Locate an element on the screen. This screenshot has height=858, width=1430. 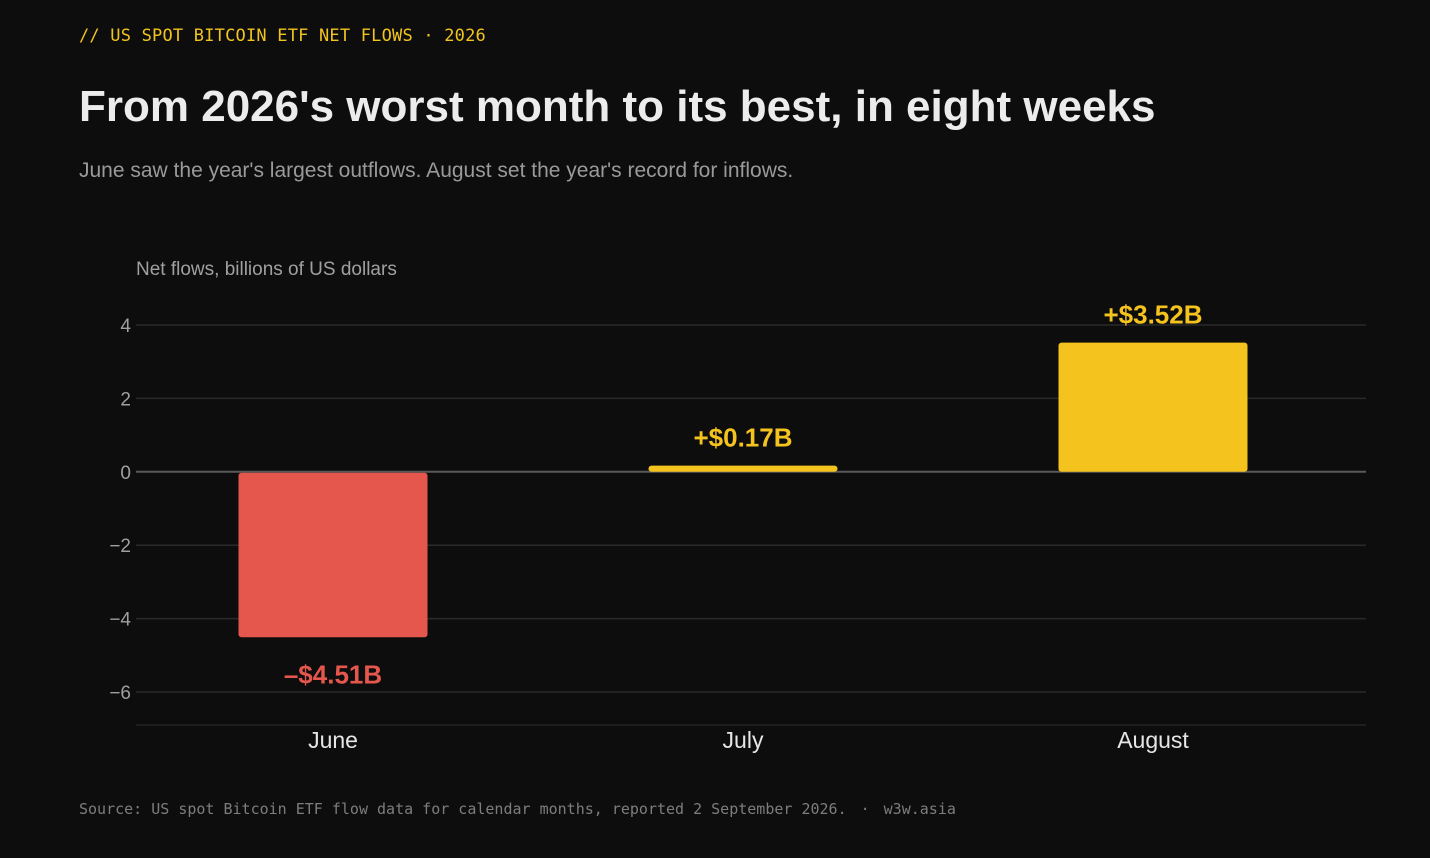
y-tick-label: −6 is located at coordinates (120, 693).